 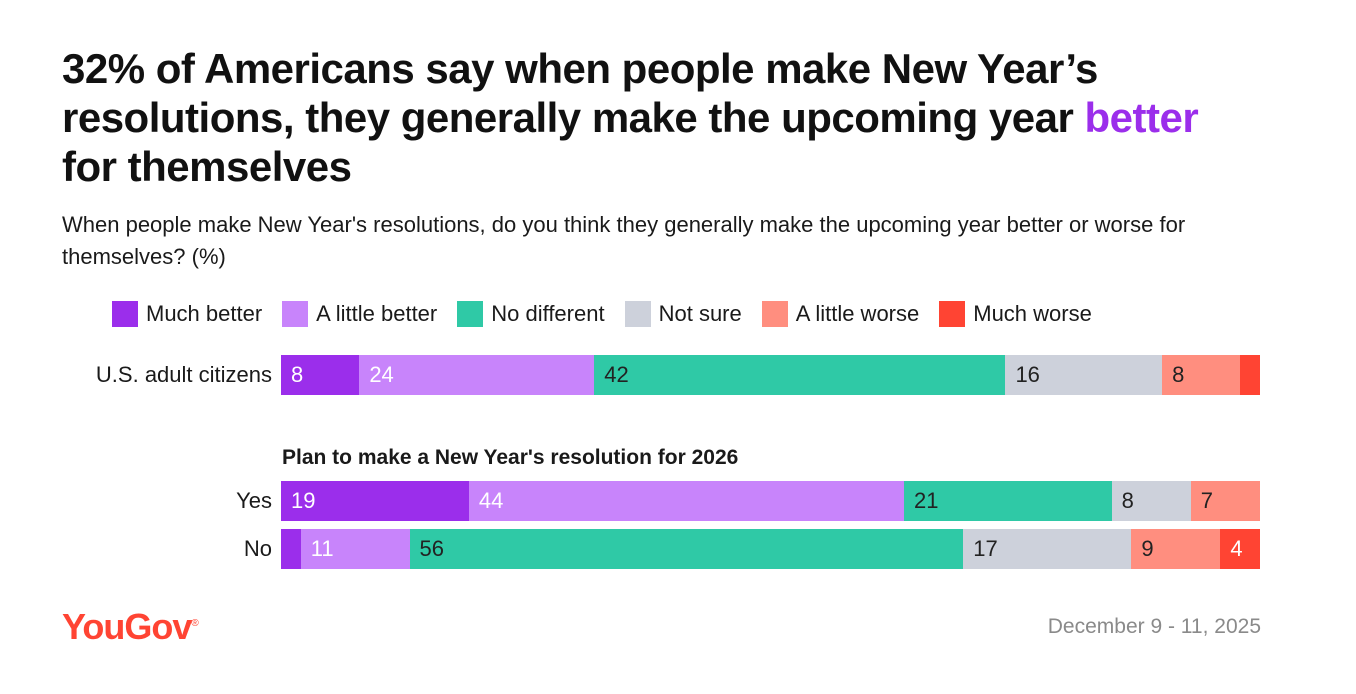 I want to click on data-label-no-much-worse: 4, so click(x=1236, y=548).